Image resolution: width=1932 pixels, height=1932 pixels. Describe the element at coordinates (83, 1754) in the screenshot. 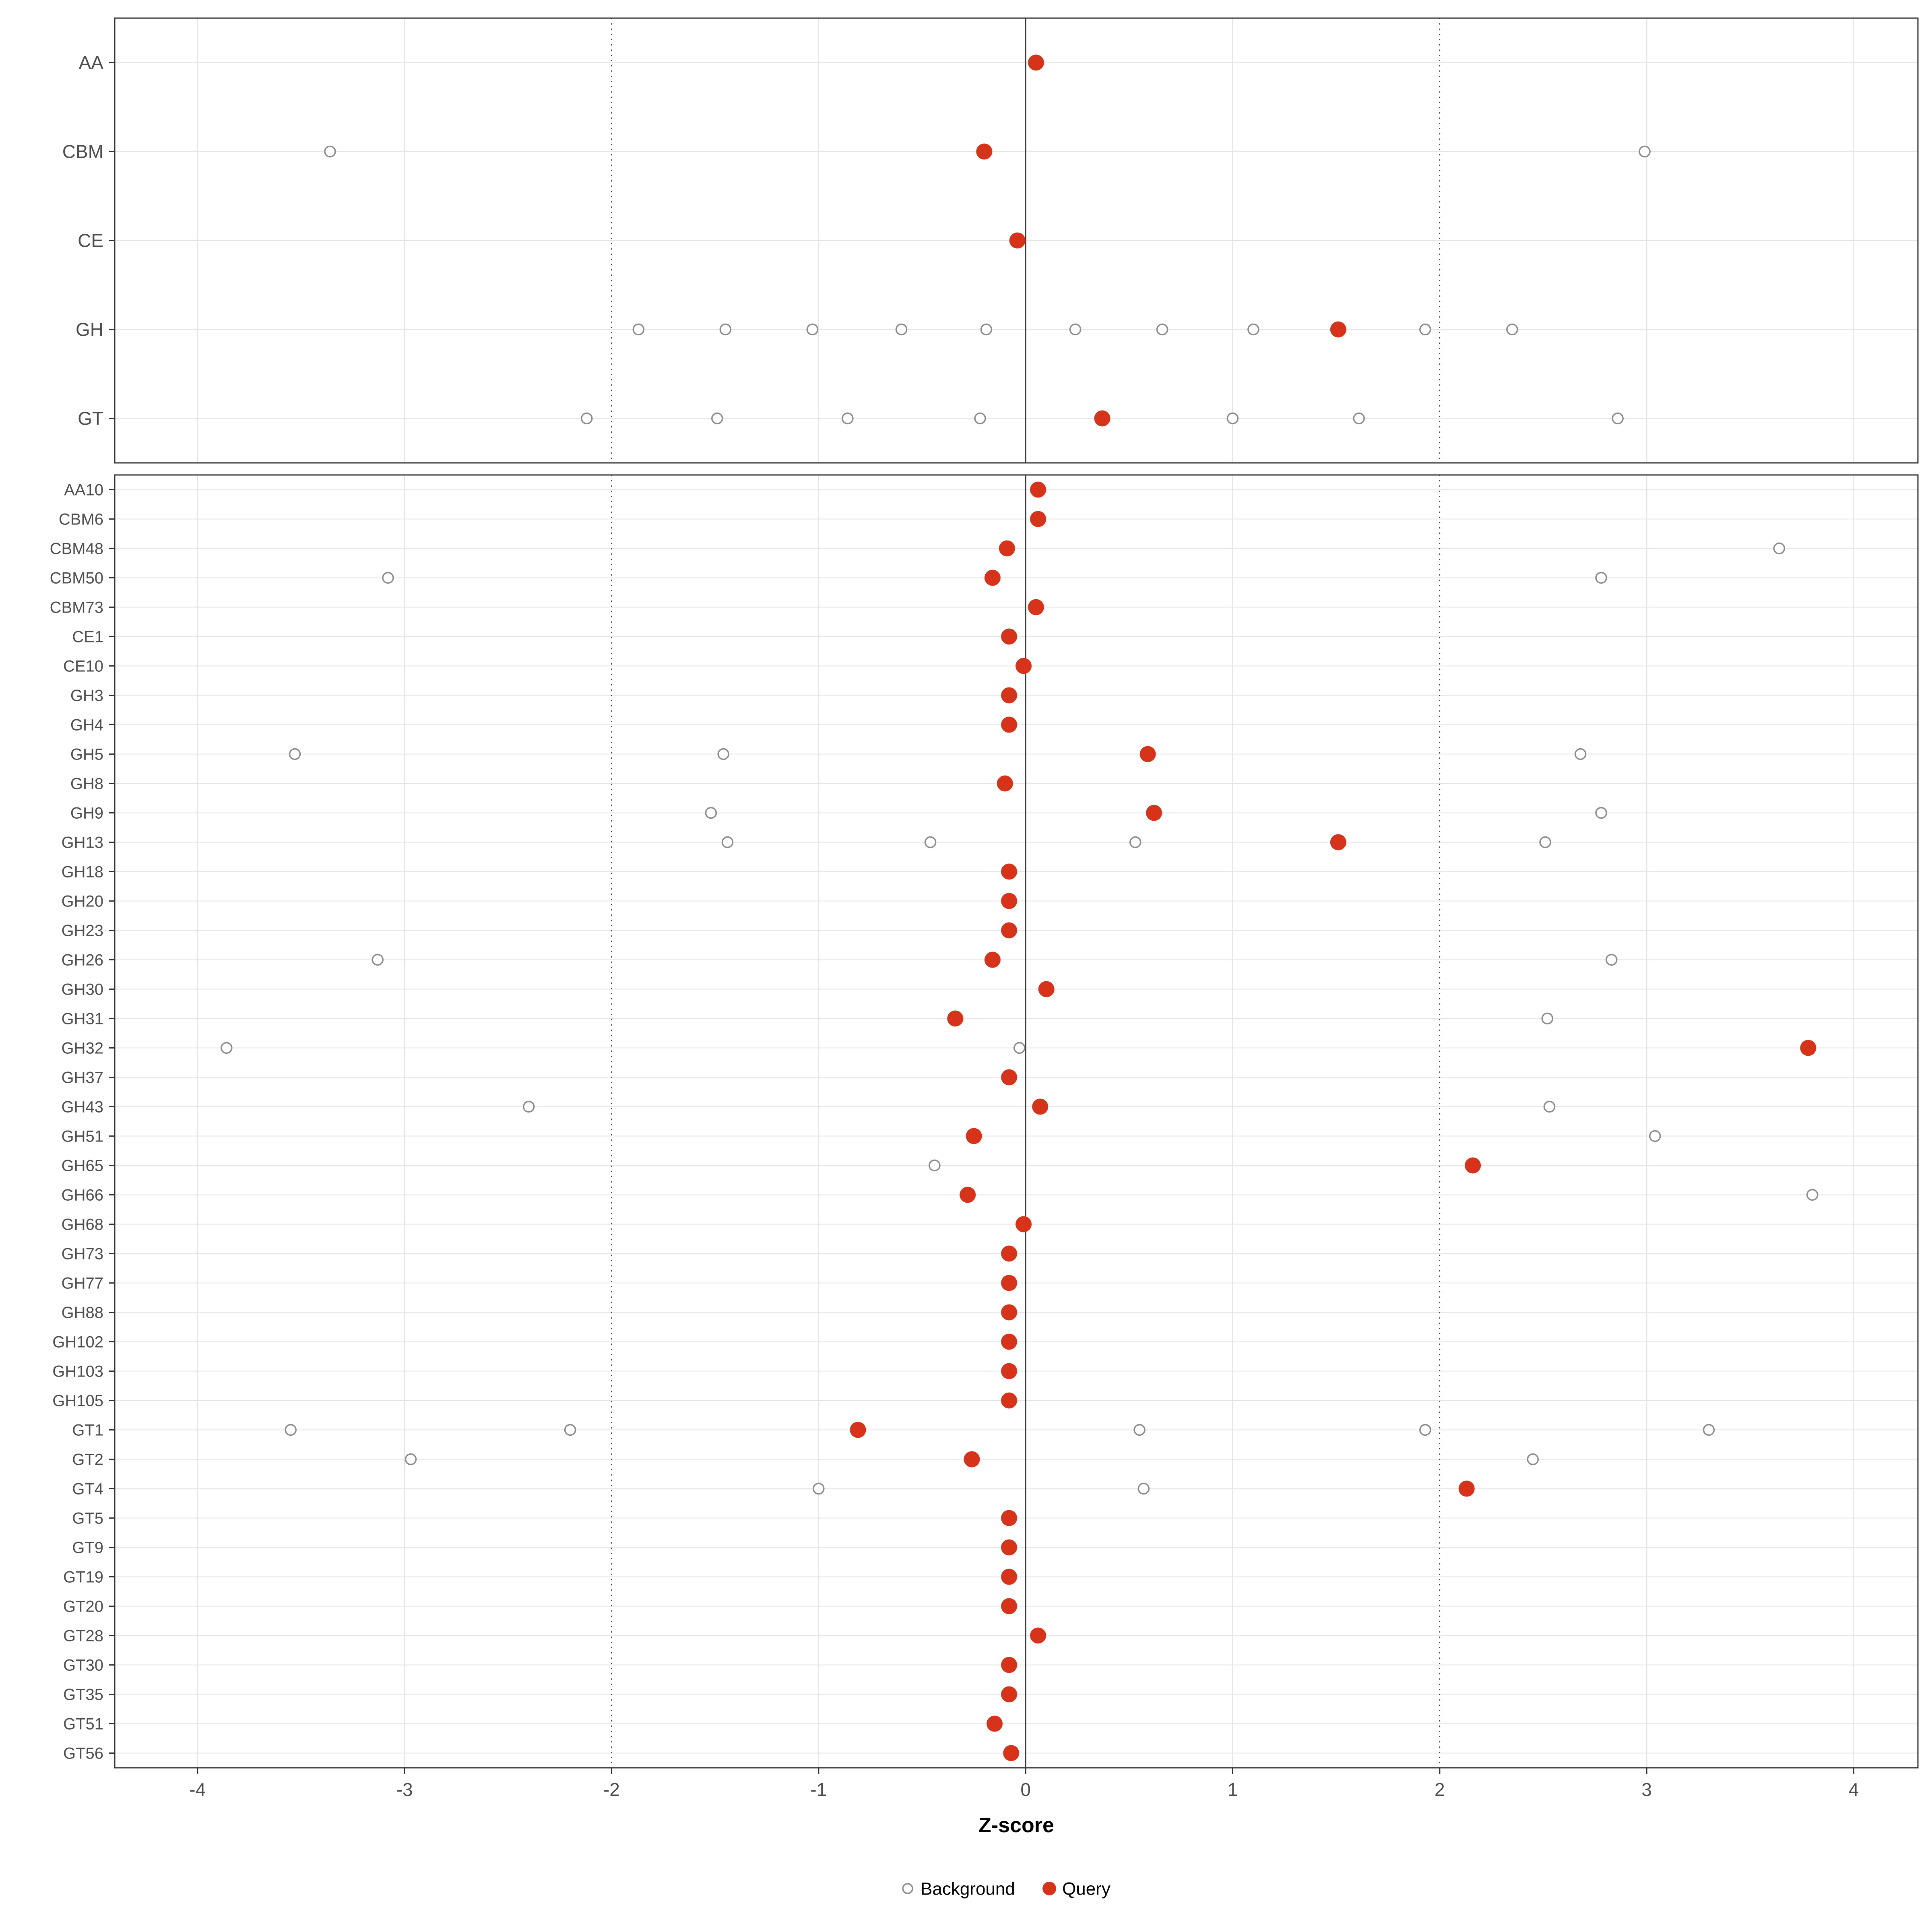

I see `y-axis-label: GT56` at that location.